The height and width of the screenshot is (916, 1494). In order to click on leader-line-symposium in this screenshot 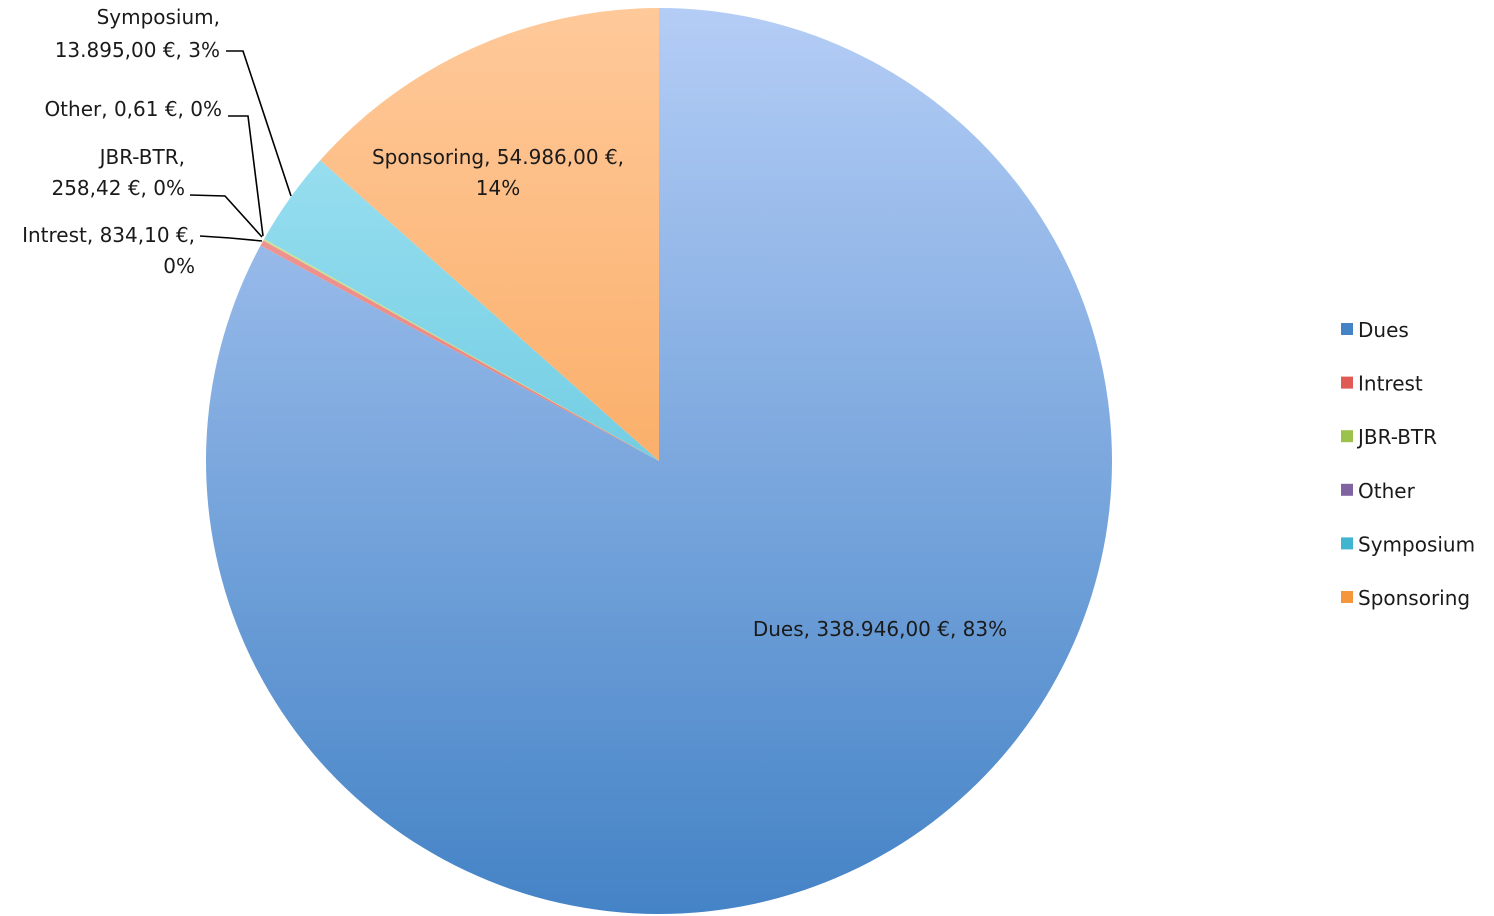, I will do `click(259, 123)`.